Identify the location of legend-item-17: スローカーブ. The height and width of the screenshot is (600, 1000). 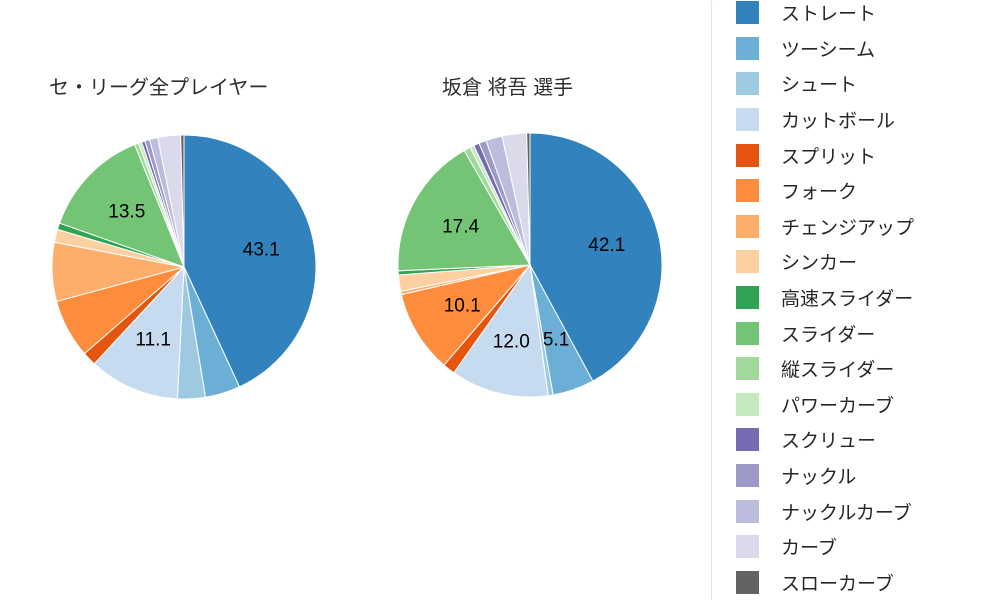
(868, 582).